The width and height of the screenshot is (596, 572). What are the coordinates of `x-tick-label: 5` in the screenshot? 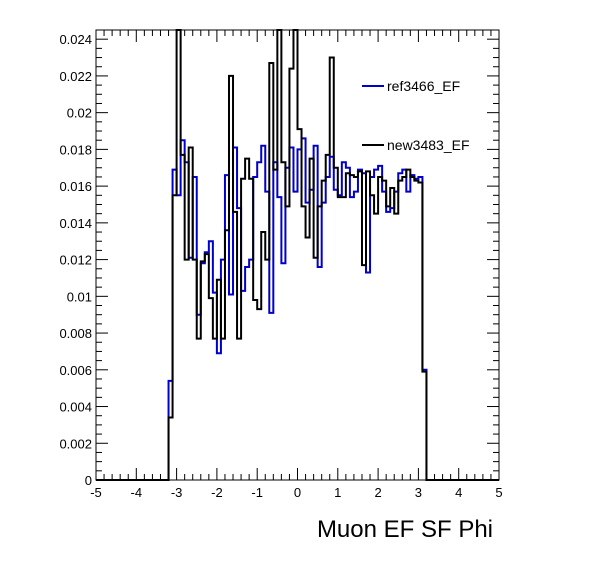 It's located at (498, 492).